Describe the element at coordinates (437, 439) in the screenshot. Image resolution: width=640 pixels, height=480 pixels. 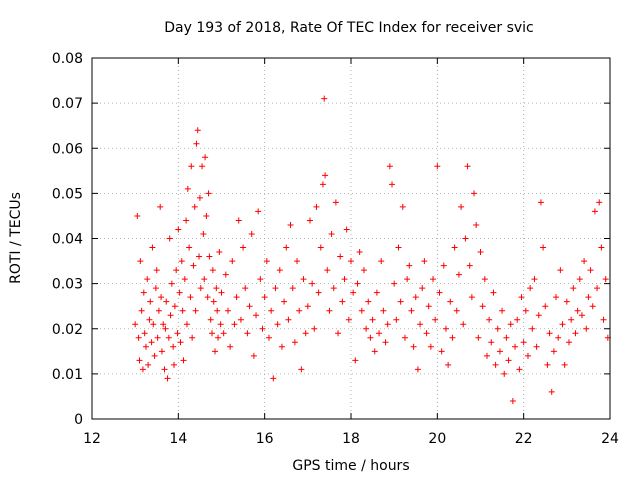
I see `x-tick-label: 20` at that location.